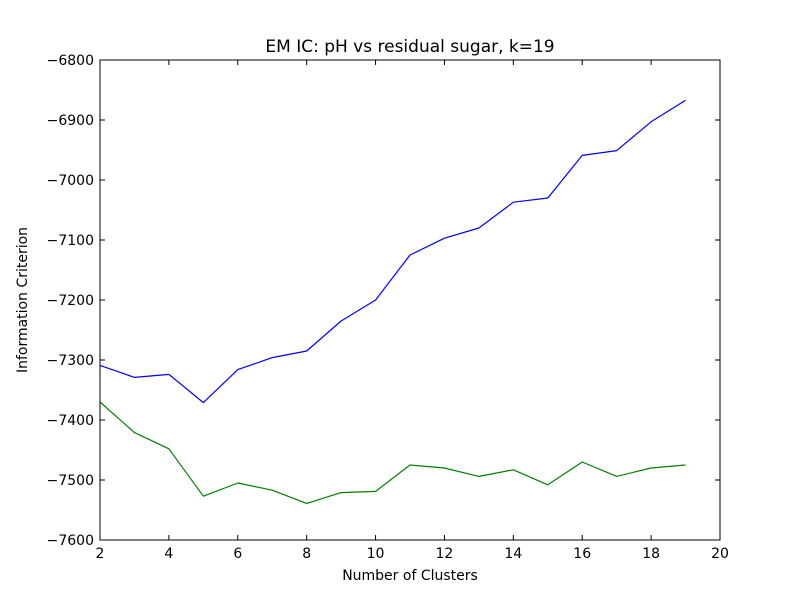  I want to click on y-tick-label: −7500, so click(70, 481).